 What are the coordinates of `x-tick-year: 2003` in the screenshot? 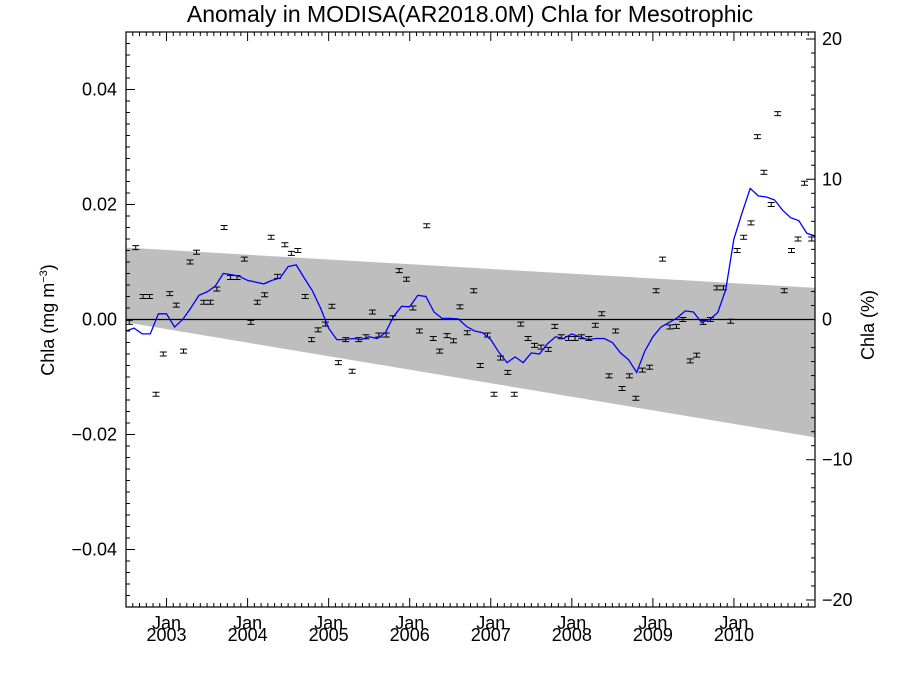 It's located at (167, 635).